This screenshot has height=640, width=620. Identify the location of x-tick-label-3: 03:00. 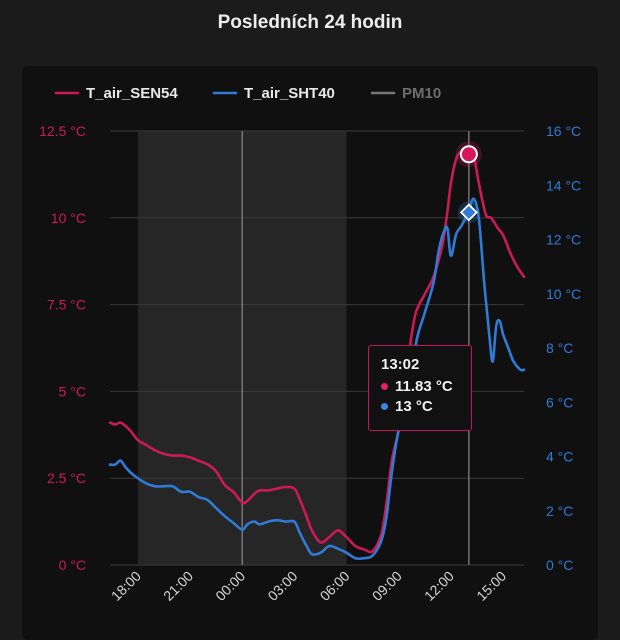
(282, 586).